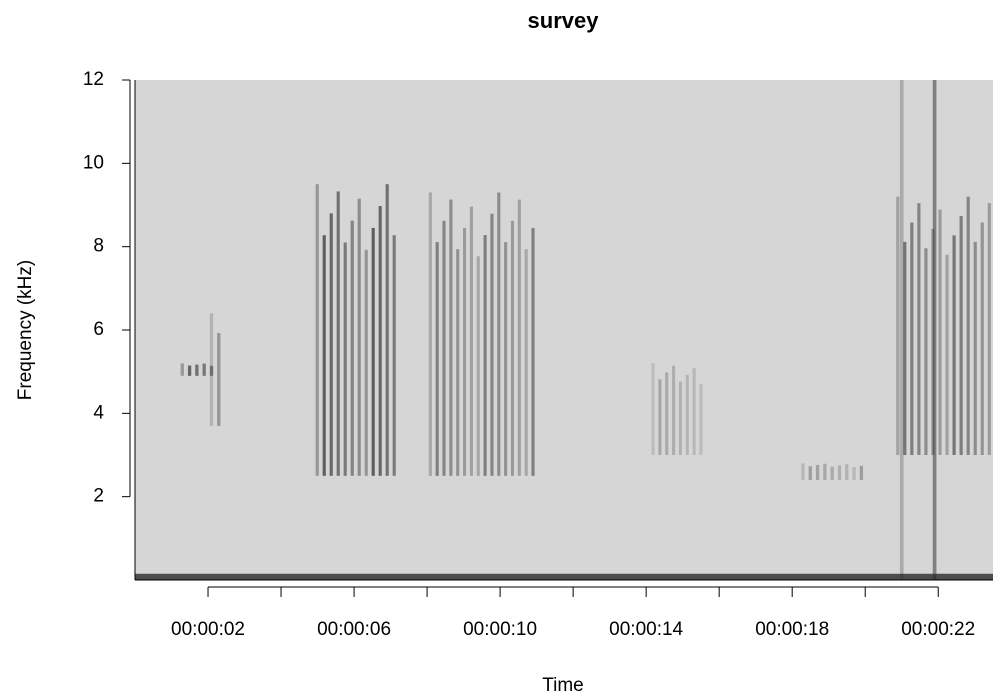 This screenshot has width=996, height=696. What do you see at coordinates (25, 330) in the screenshot?
I see `y-axis-title: Frequency (kHz)` at bounding box center [25, 330].